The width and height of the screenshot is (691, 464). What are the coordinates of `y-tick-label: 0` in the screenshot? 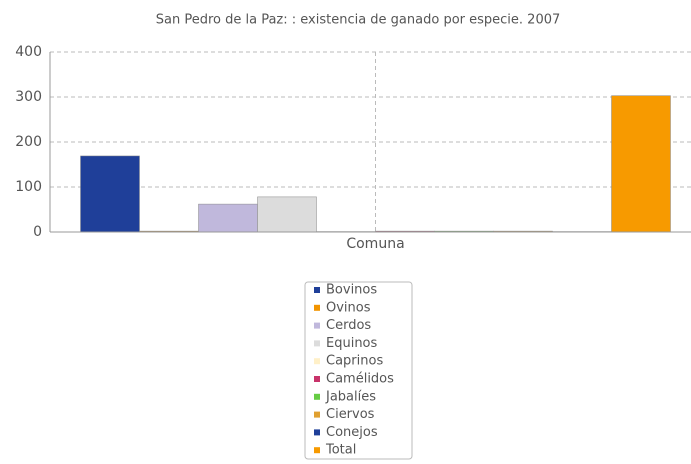 It's located at (37, 232).